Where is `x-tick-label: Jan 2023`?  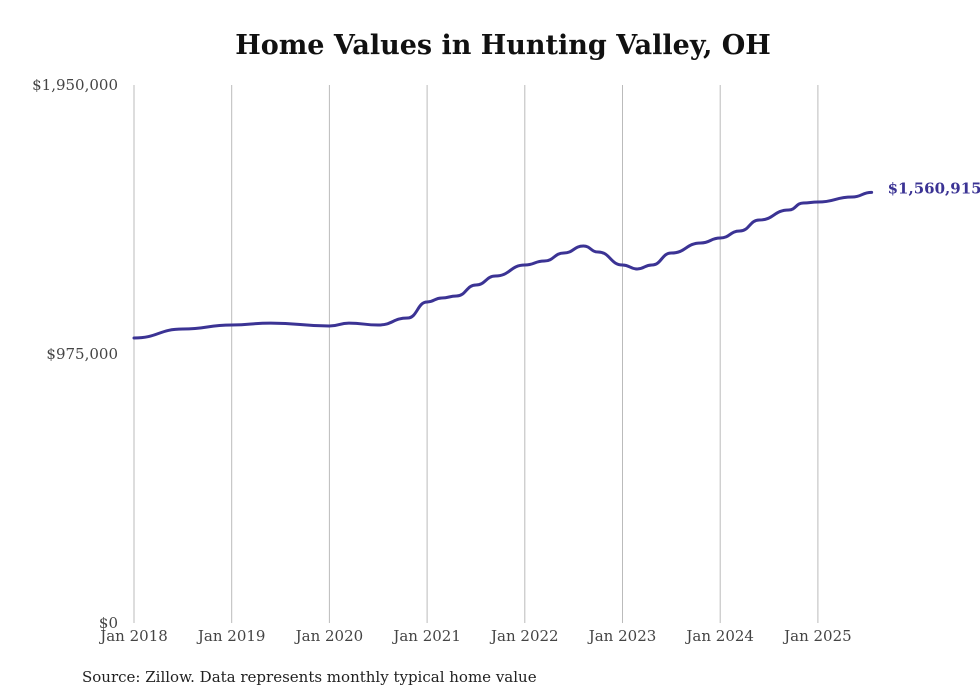 x-tick-label: Jan 2023 is located at coordinates (622, 636).